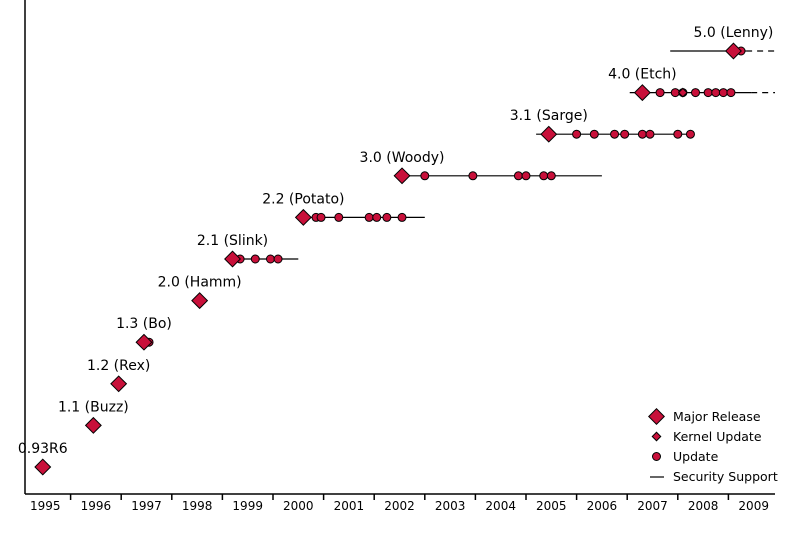 This screenshot has width=800, height=535. What do you see at coordinates (146, 506) in the screenshot?
I see `x-tick-label: 1997` at bounding box center [146, 506].